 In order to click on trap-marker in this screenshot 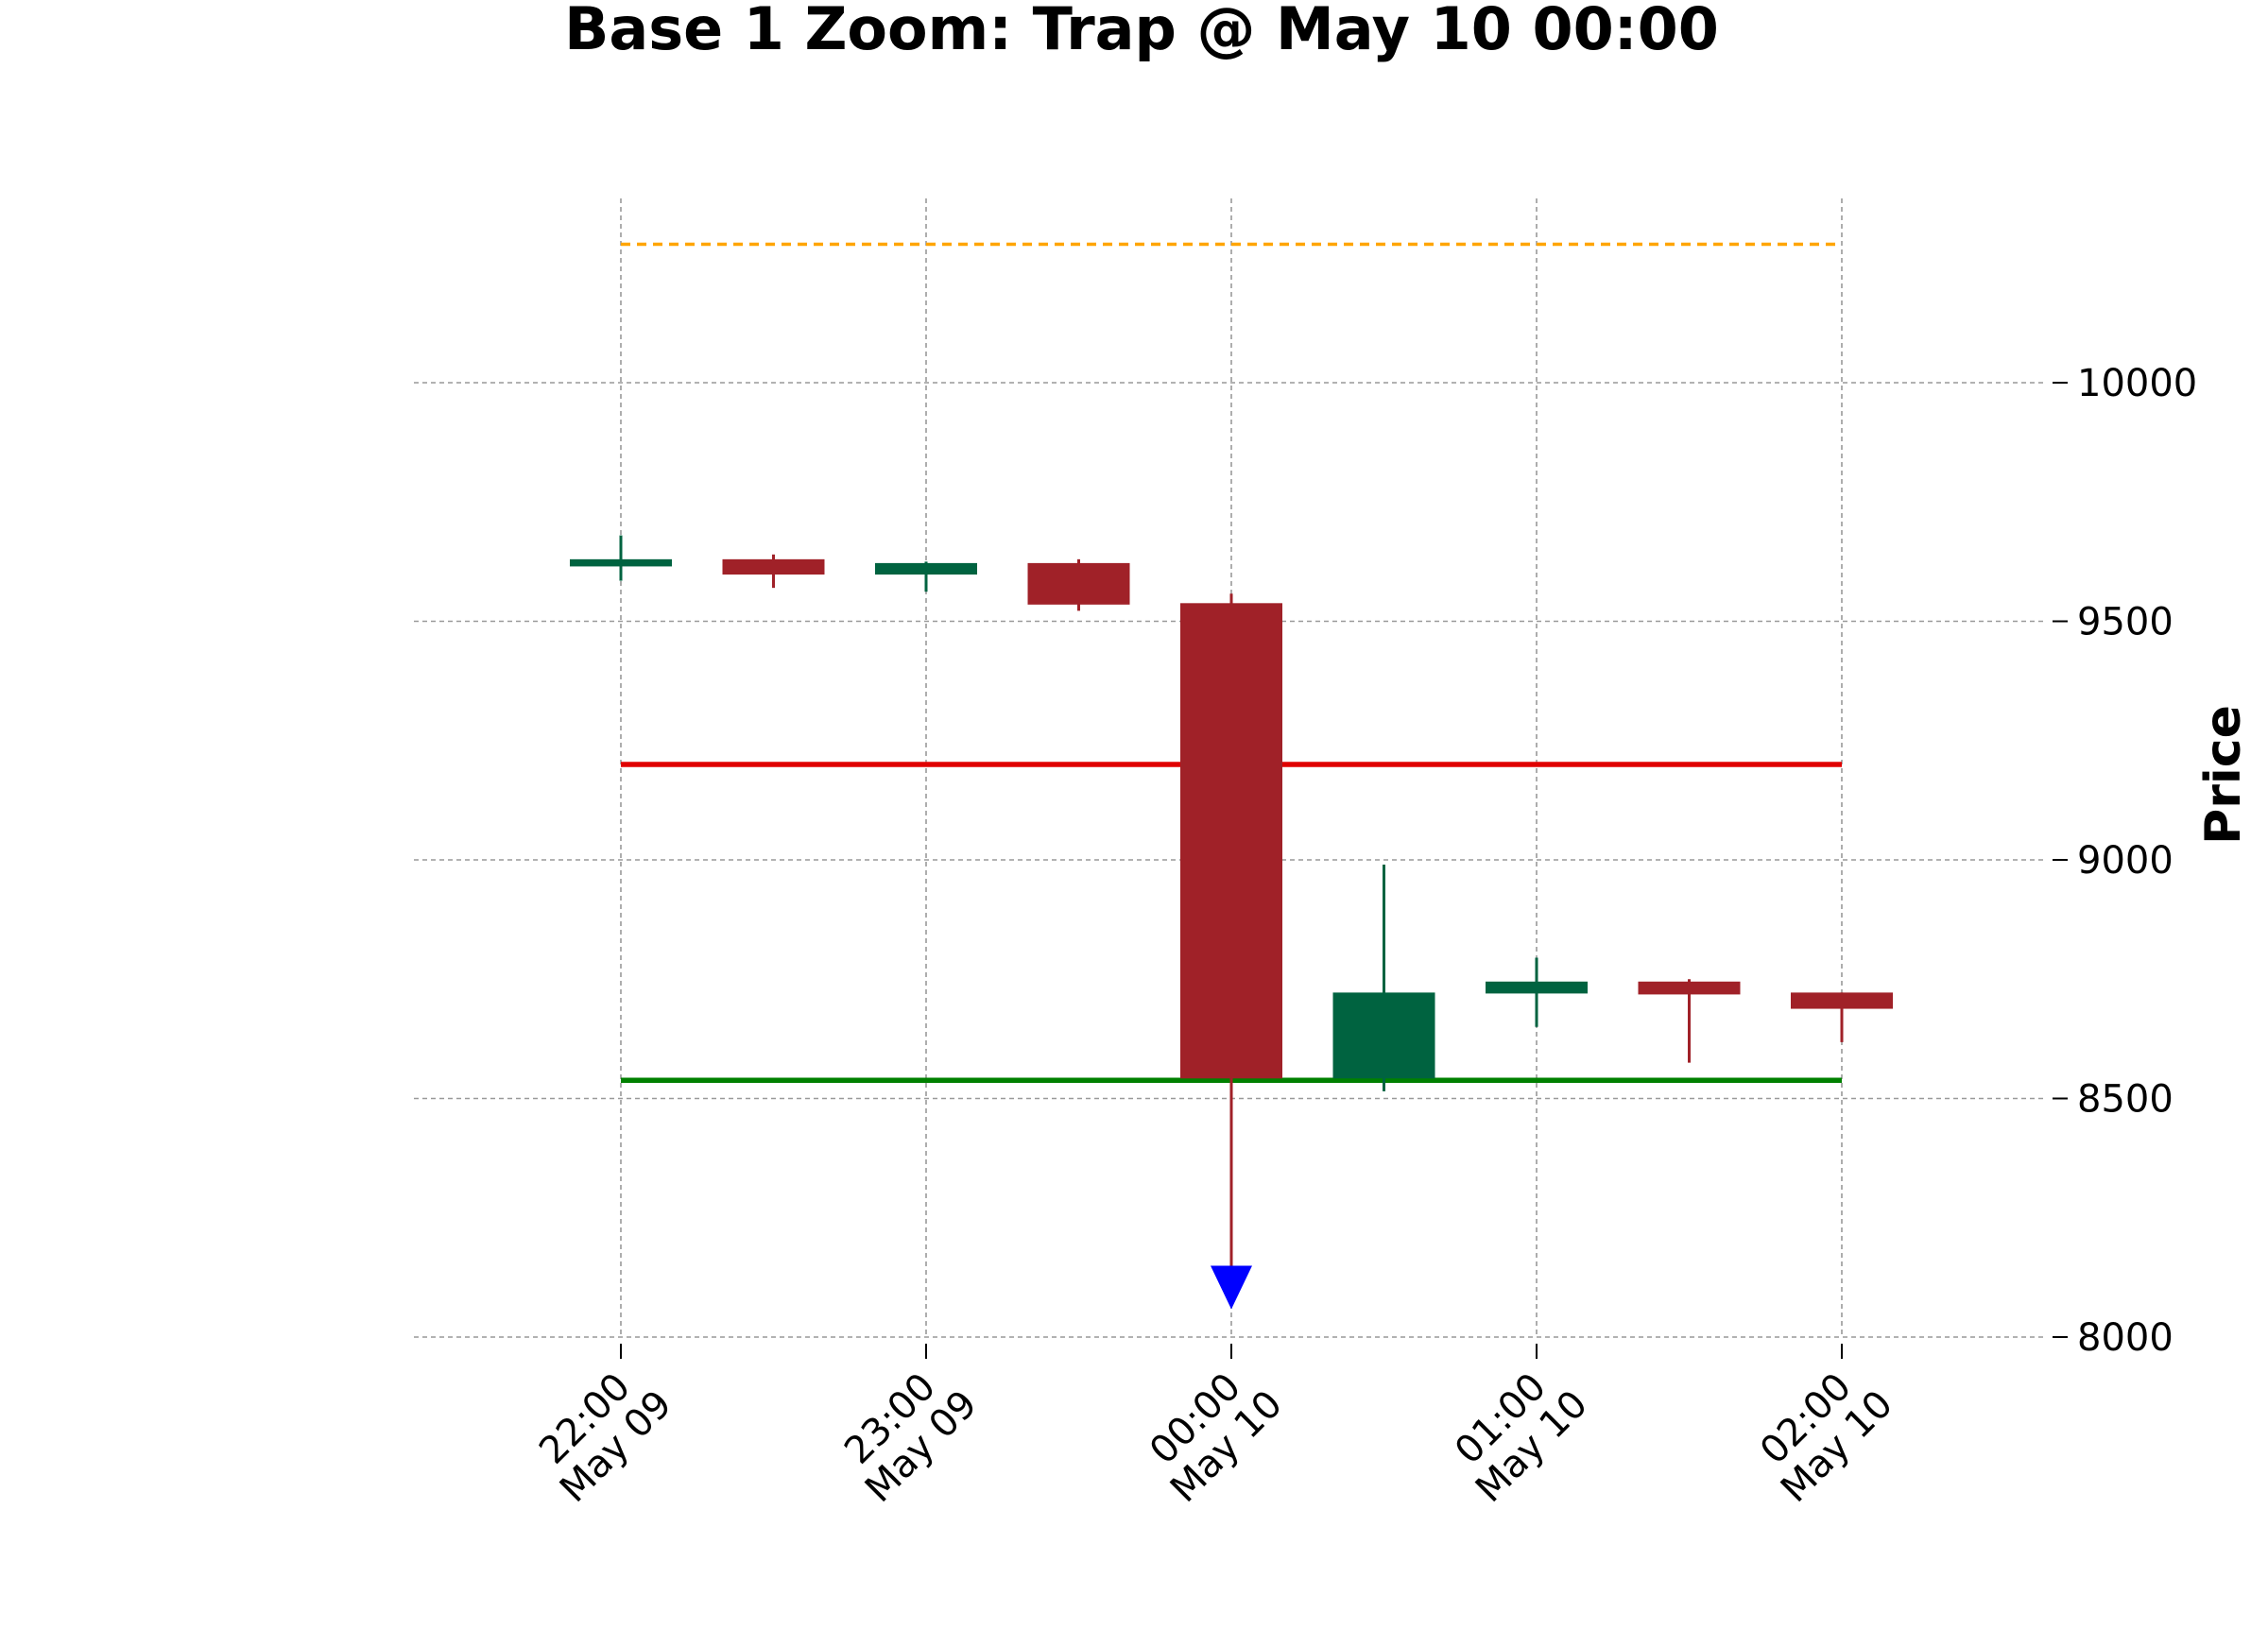, I will do `click(1231, 1288)`.